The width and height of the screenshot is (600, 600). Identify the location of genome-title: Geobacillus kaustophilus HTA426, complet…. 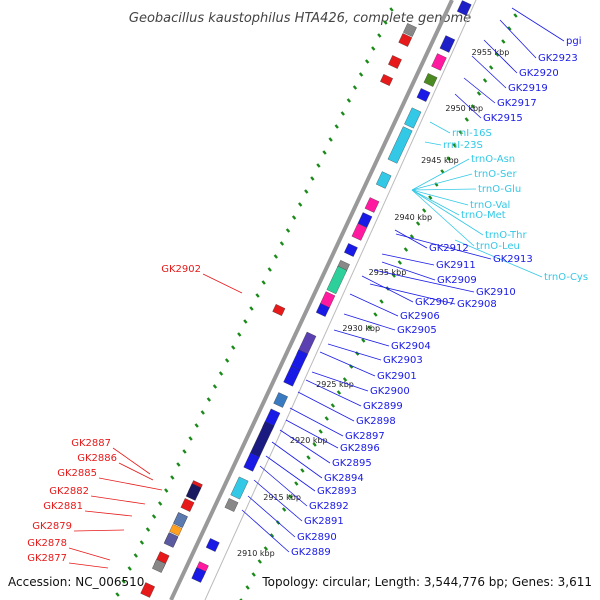
(300, 18).